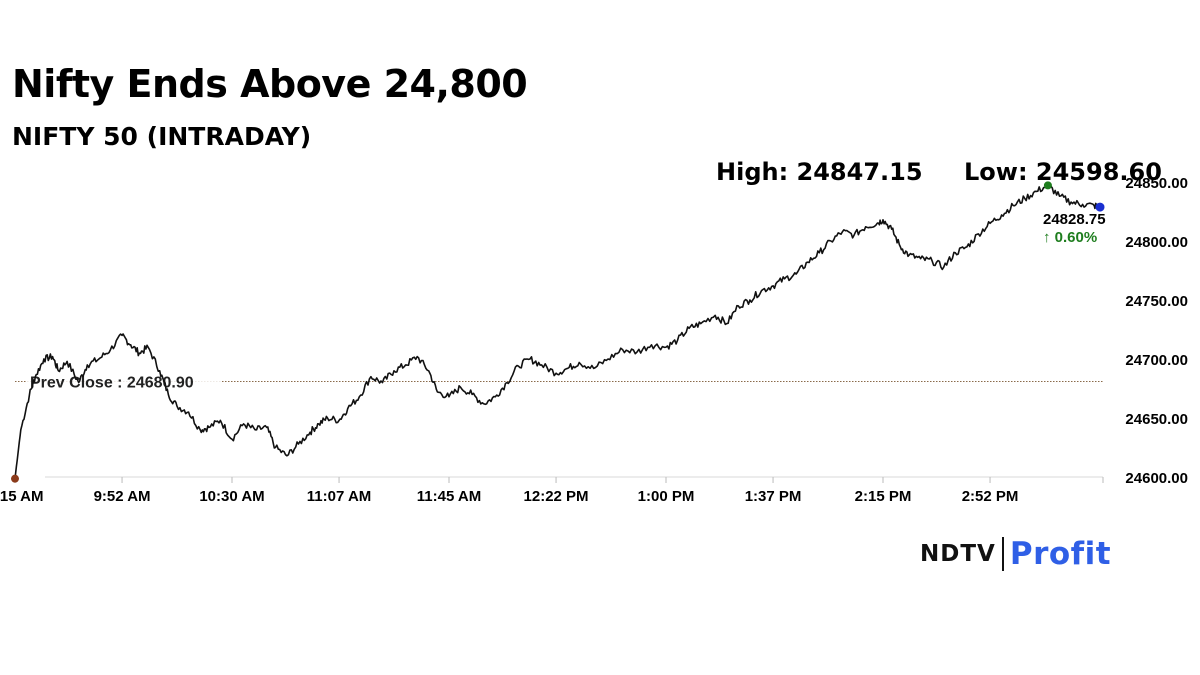 The width and height of the screenshot is (1200, 675). Describe the element at coordinates (1074, 219) in the screenshot. I see `last-price-label: 24828.75` at that location.